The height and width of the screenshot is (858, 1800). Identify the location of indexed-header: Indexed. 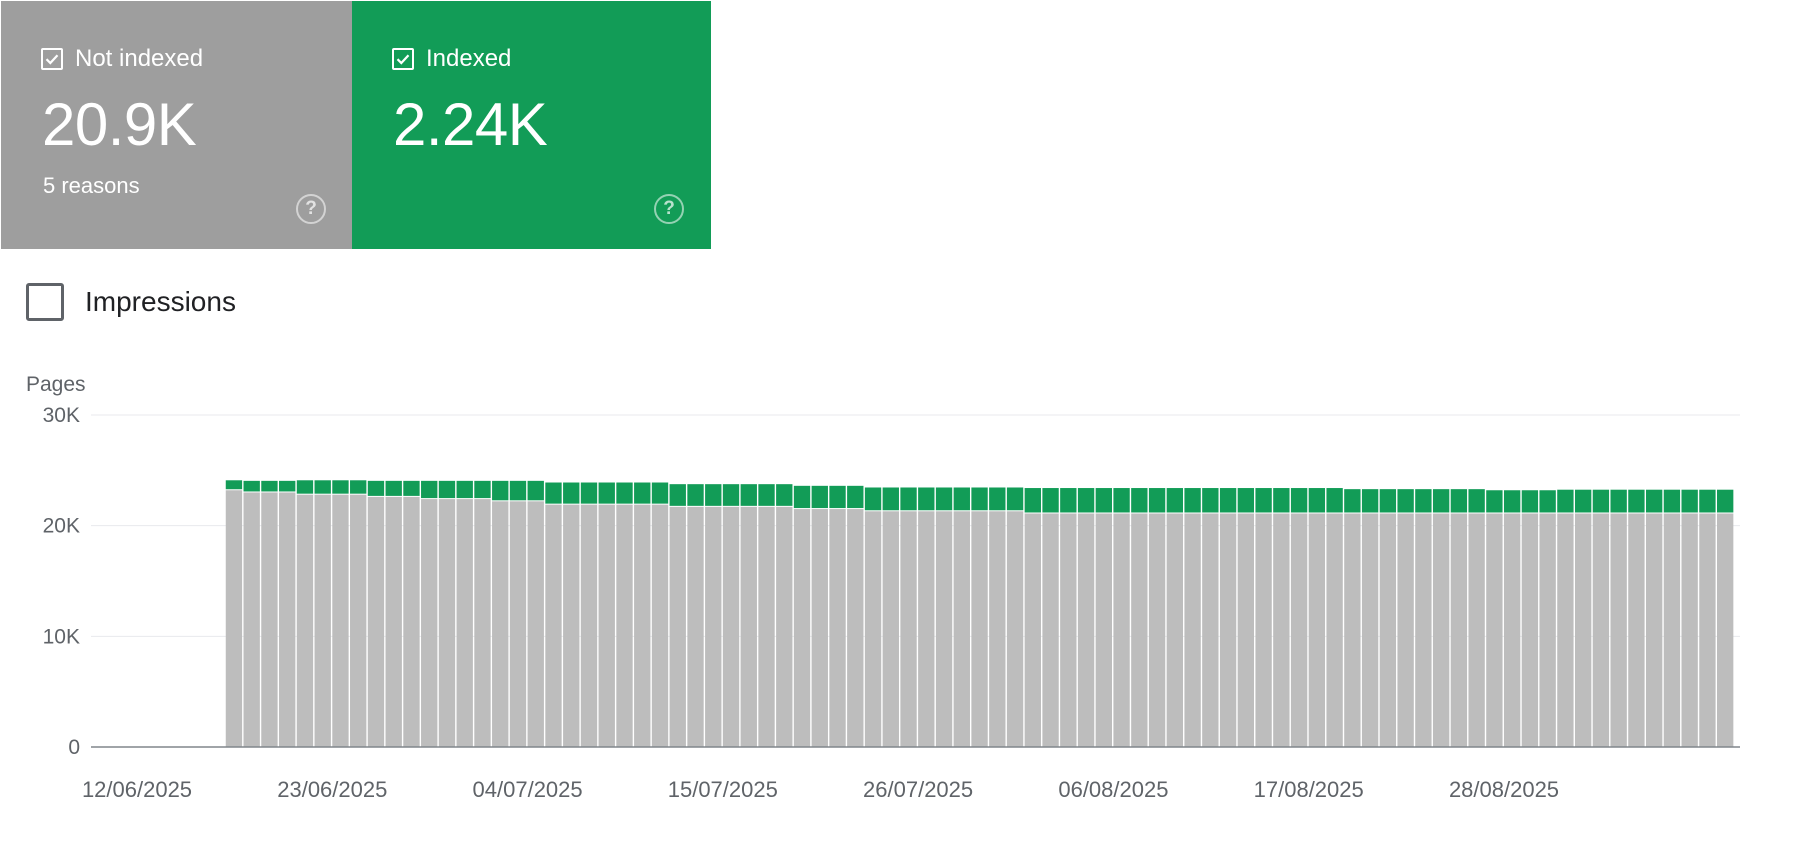
(451, 59).